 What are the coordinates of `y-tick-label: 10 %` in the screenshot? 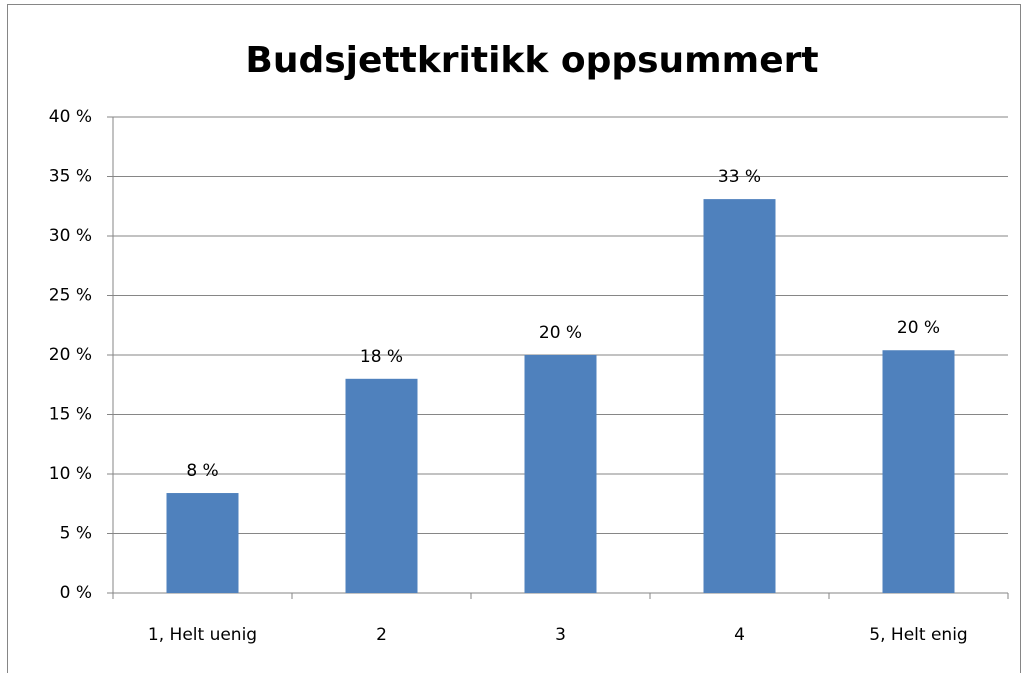 It's located at (70, 474).